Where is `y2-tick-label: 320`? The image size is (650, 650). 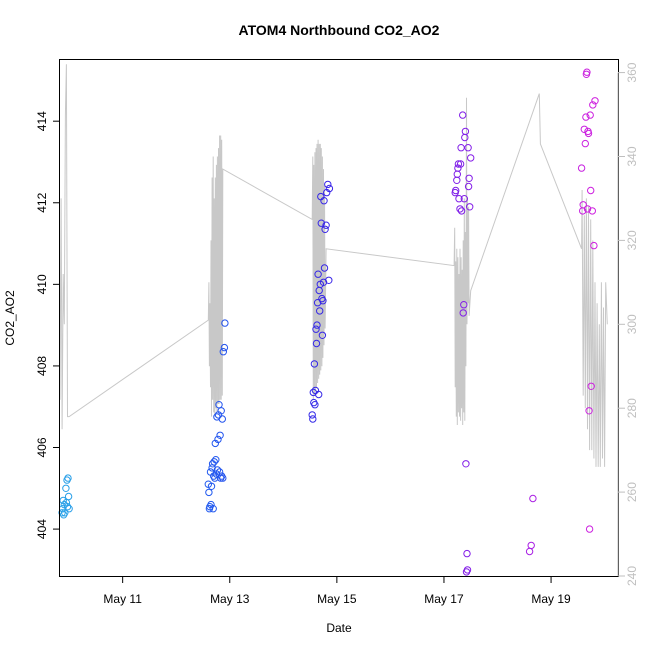 y2-tick-label: 320 is located at coordinates (632, 240).